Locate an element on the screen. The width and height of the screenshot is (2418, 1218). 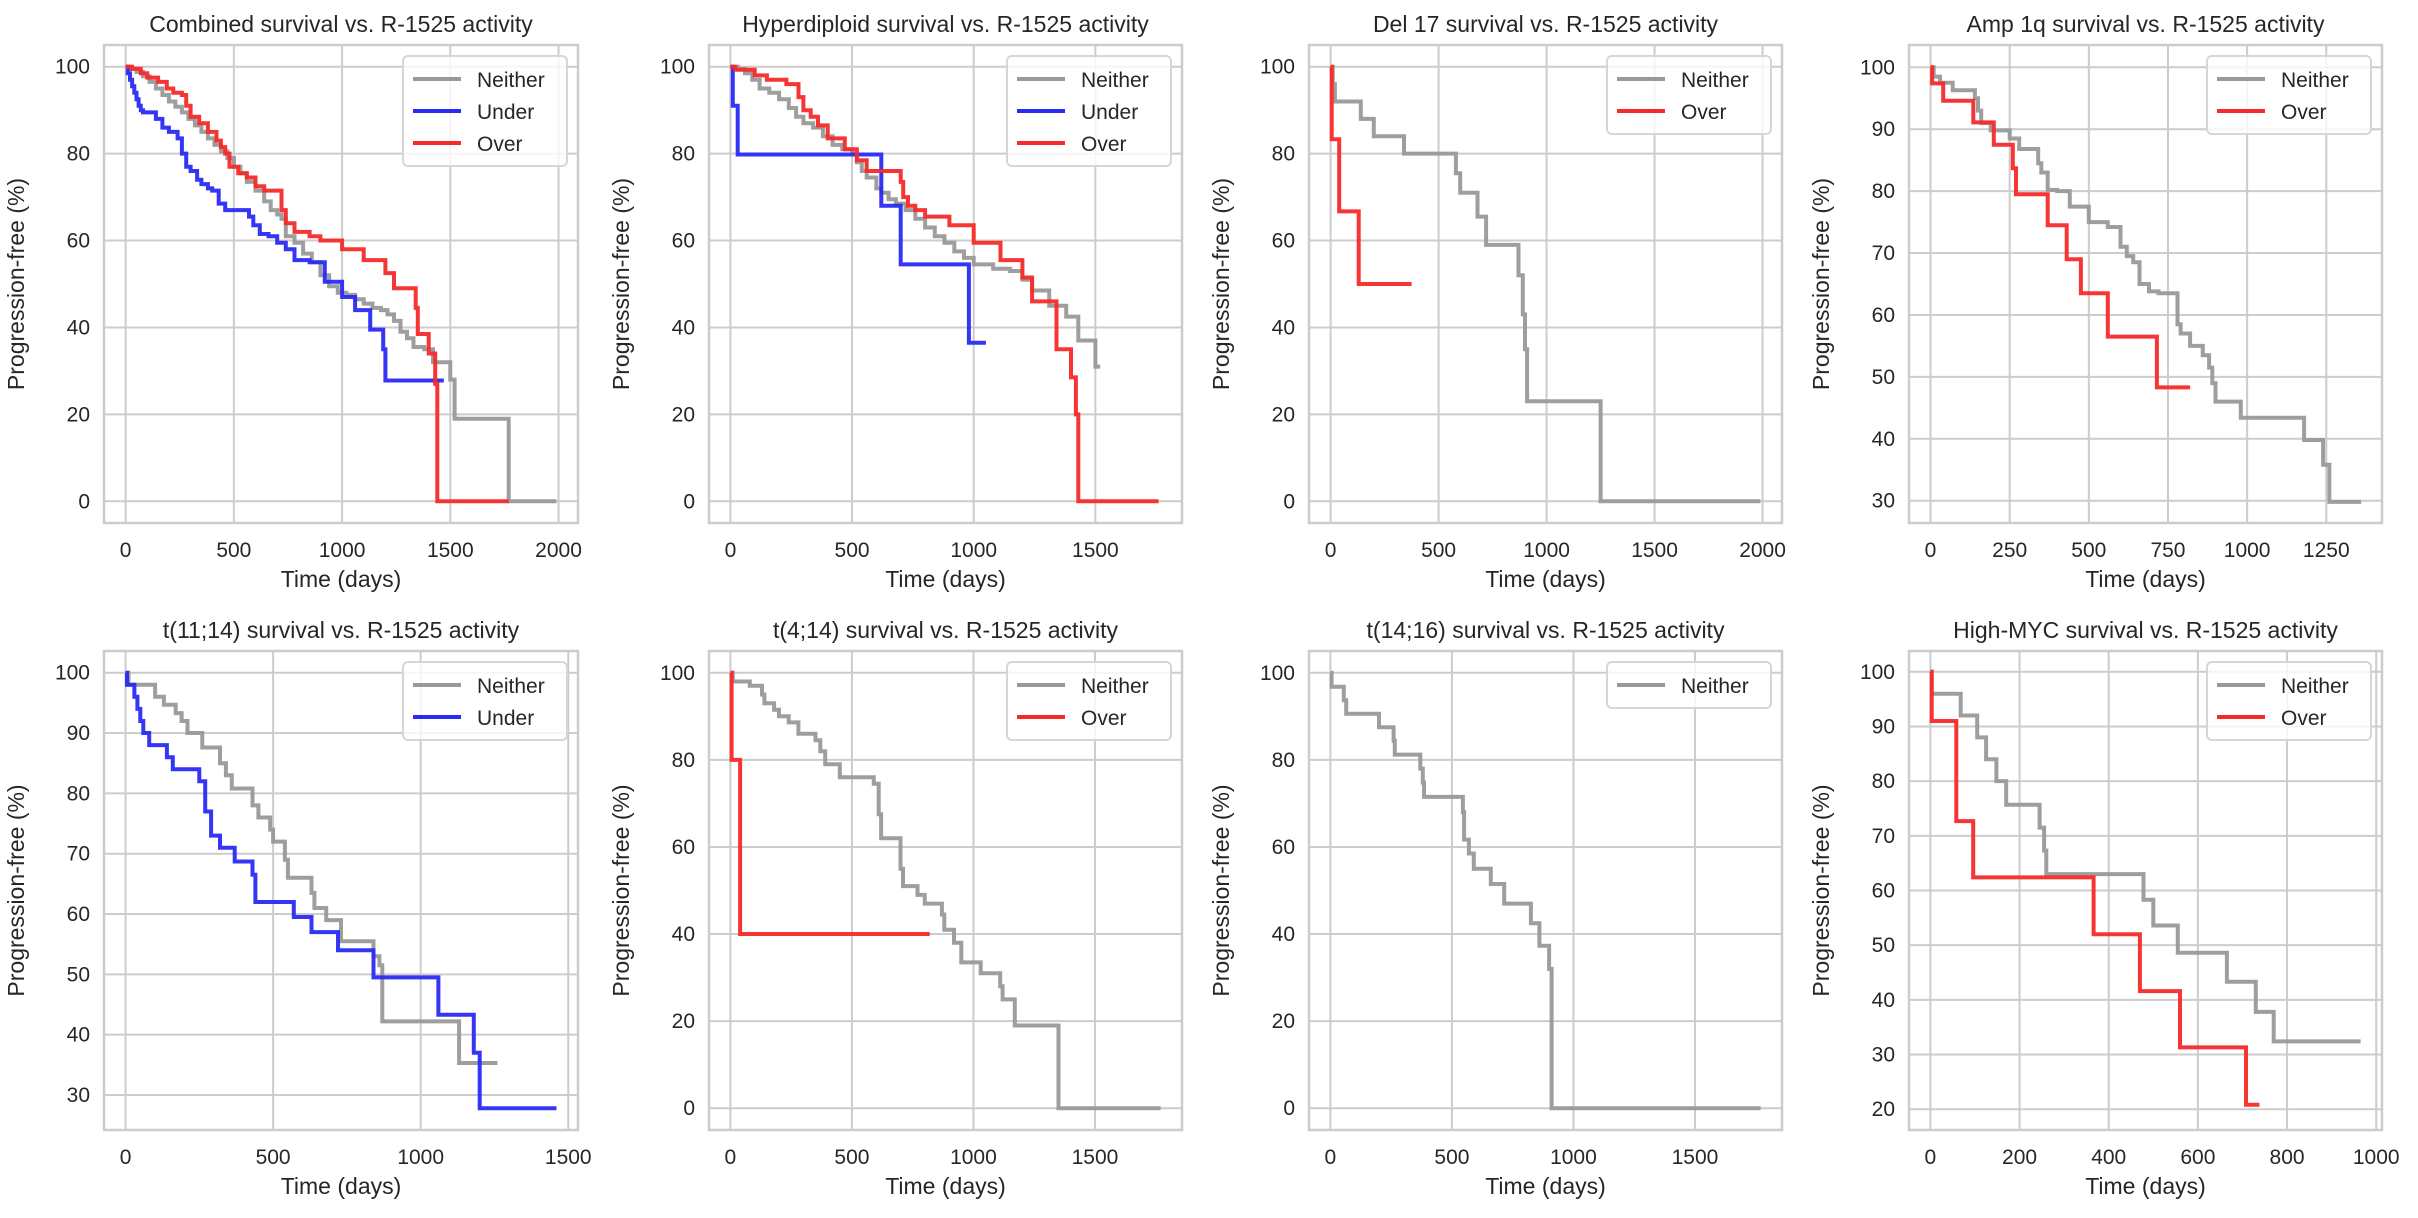
subplot-title: Del 17 survival vs. R-1525 activity is located at coordinates (1546, 24).